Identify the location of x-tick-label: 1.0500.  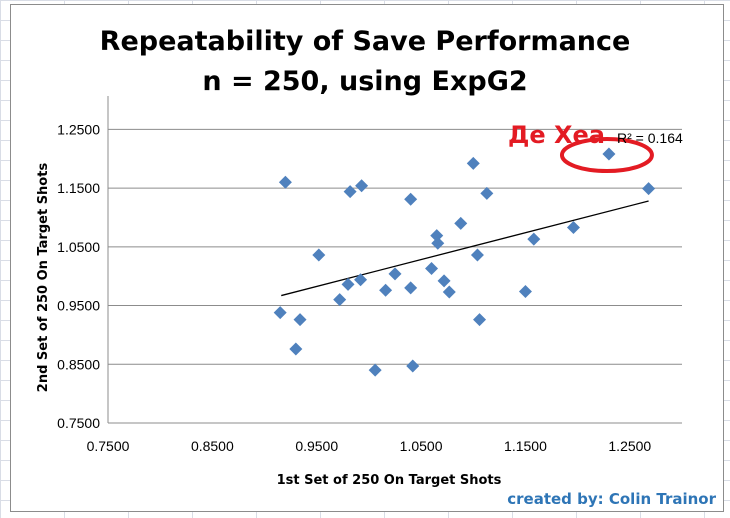
(421, 446).